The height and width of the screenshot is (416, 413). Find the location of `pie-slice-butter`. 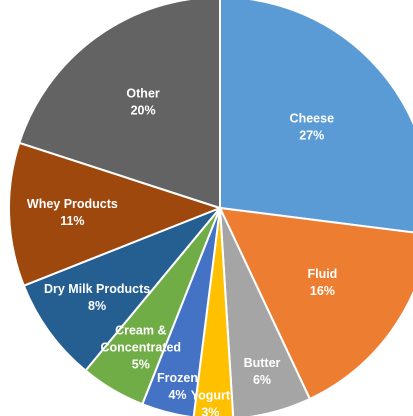

pie-slice-butter is located at coordinates (265, 311).